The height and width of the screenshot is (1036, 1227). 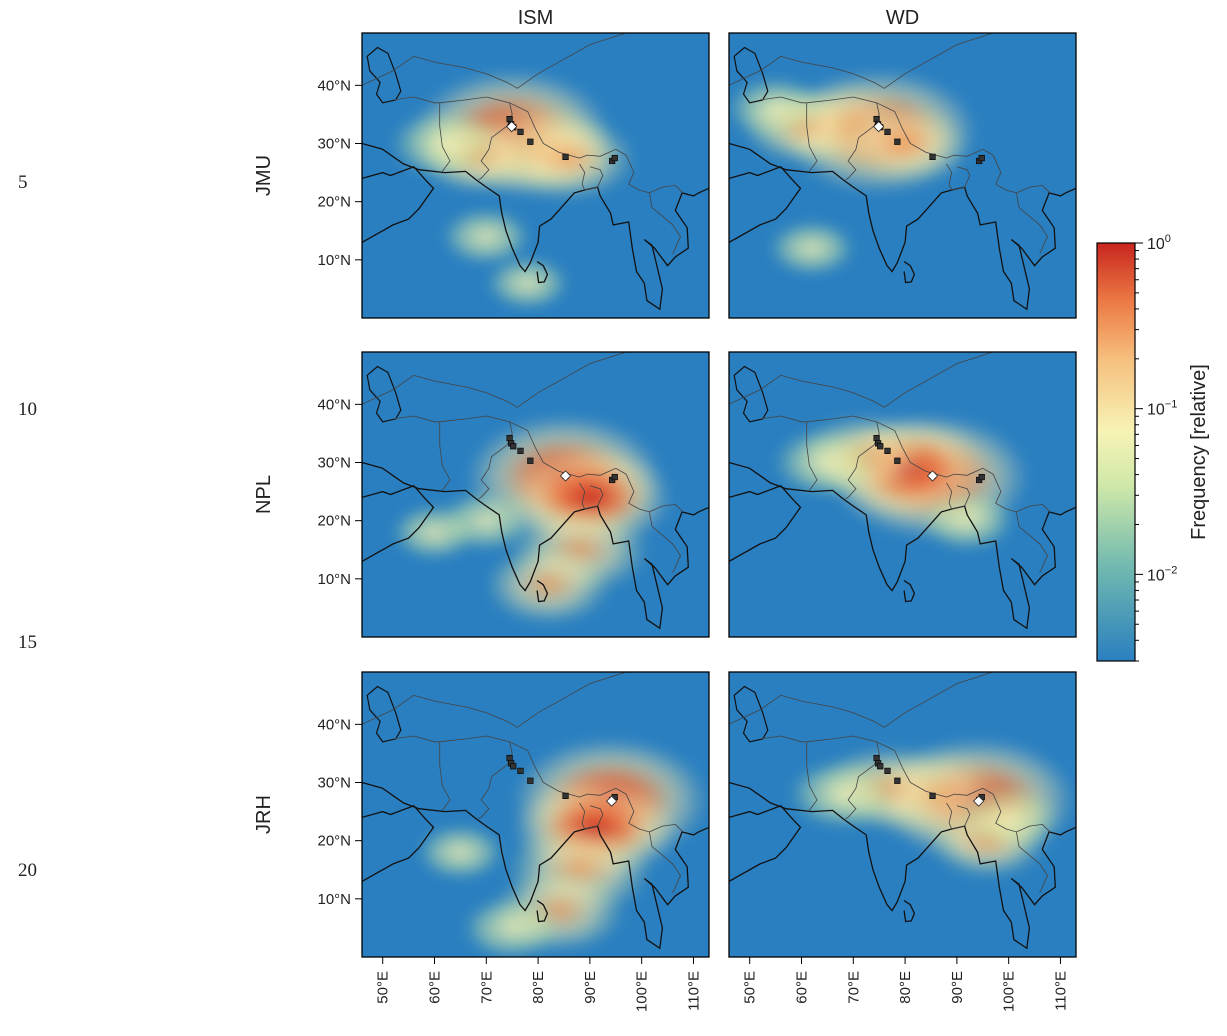 I want to click on colorbar-label: Frequency [relative], so click(x=1199, y=452).